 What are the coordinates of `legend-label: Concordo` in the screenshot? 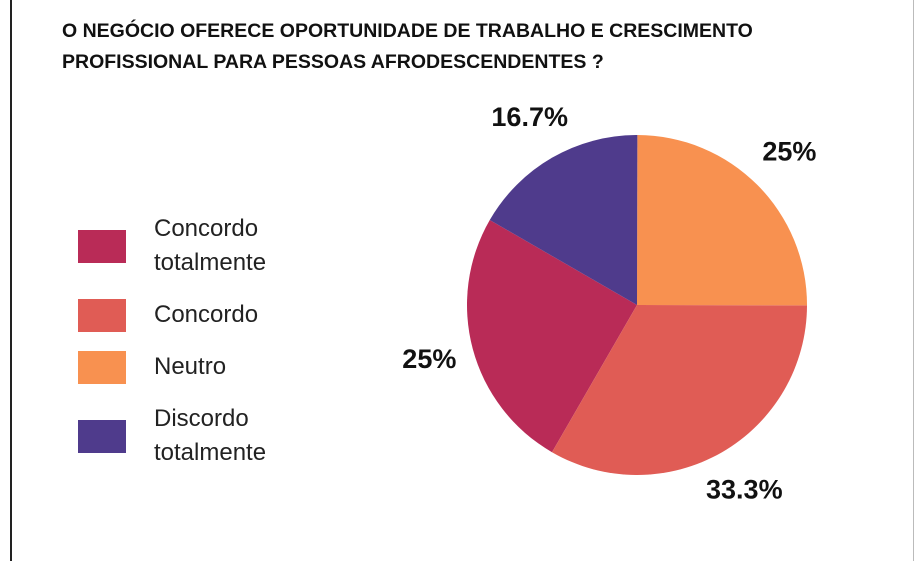 It's located at (206, 314).